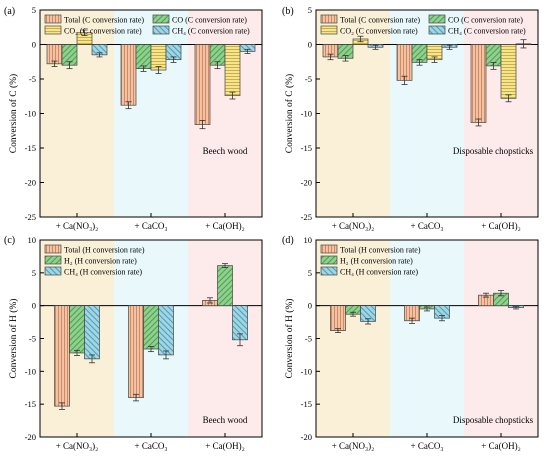  Describe the element at coordinates (9, 11) in the screenshot. I see `panel-label: (a)` at that location.